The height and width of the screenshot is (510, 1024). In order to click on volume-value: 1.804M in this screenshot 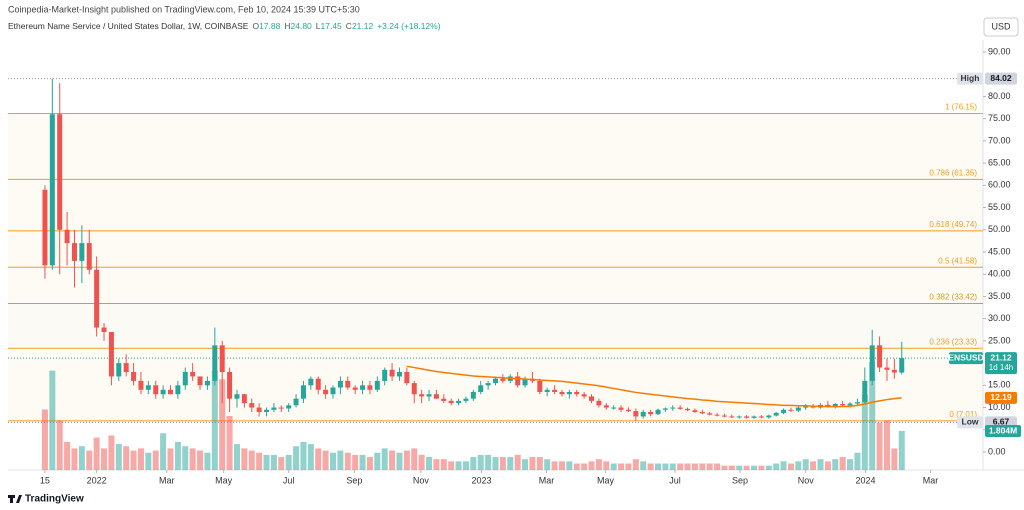, I will do `click(1003, 430)`.